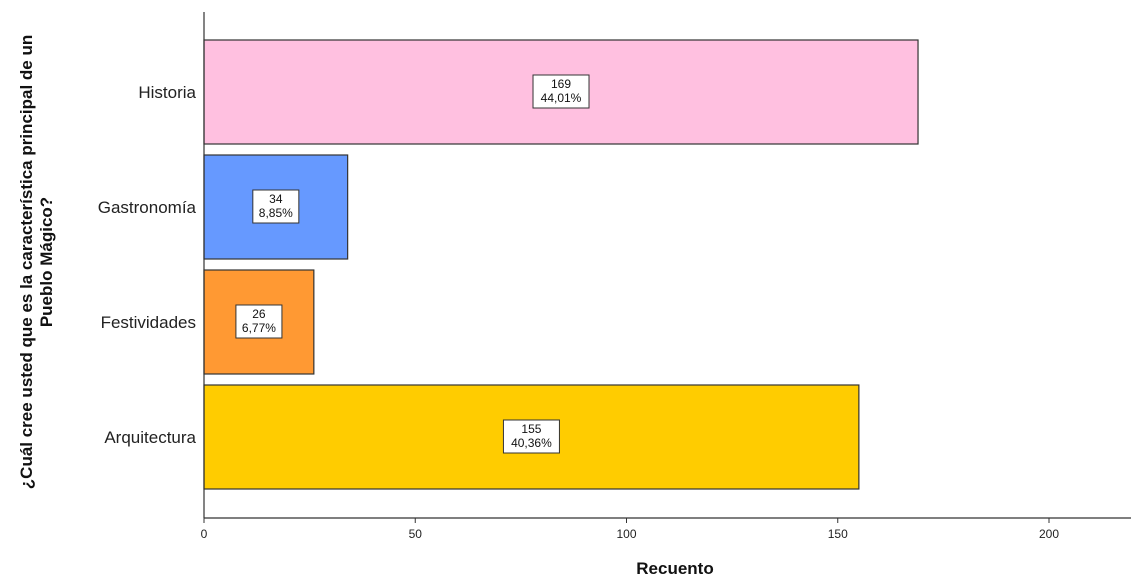 This screenshot has height=575, width=1133. Describe the element at coordinates (276, 199) in the screenshot. I see `data-label-count-gastronomia: 34` at that location.